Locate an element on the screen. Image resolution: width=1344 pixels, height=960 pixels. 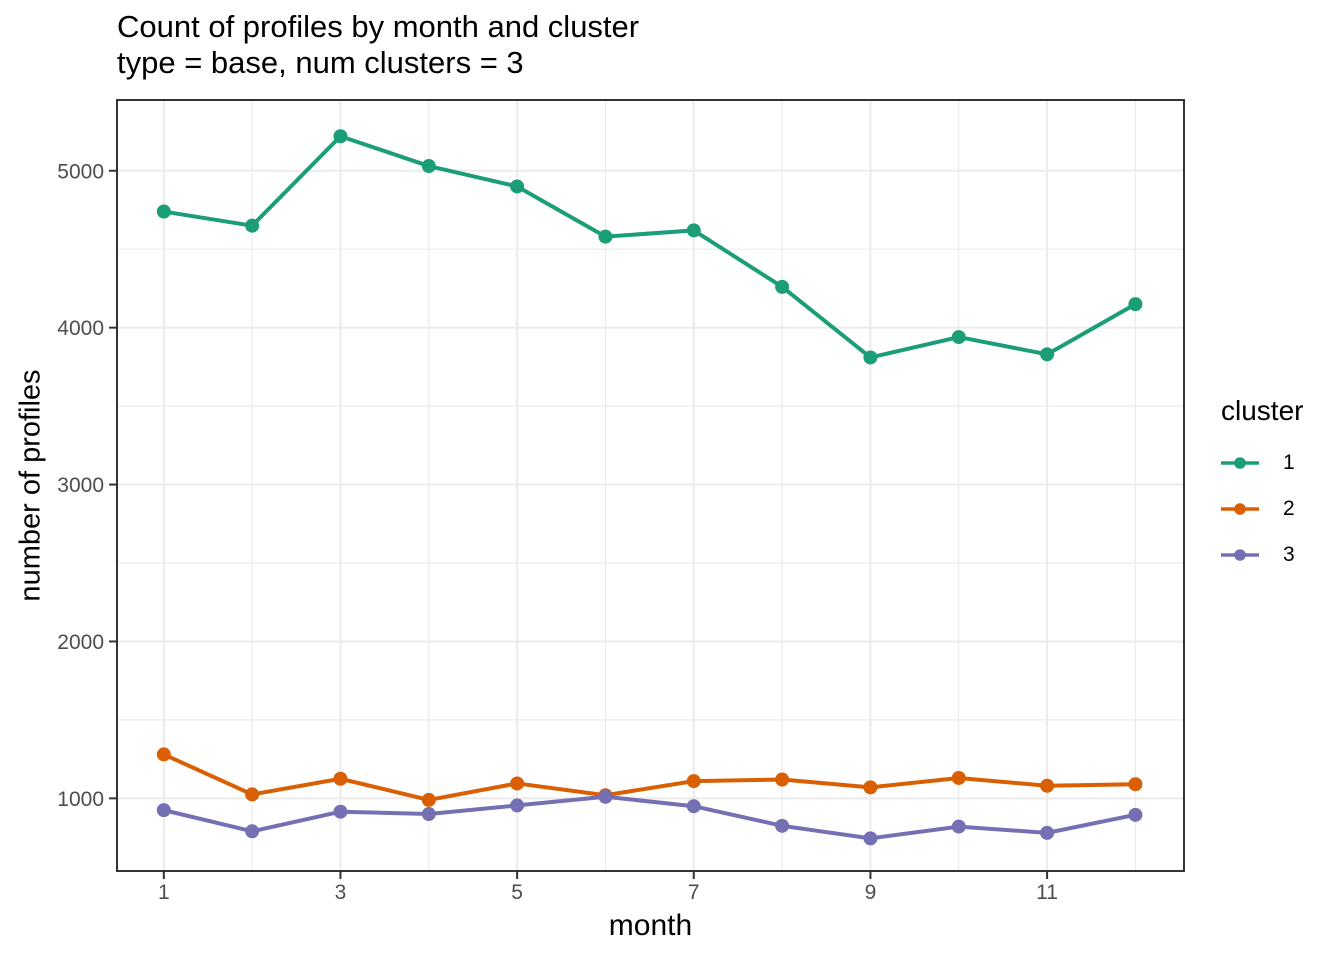
x-tick-label: 5 is located at coordinates (517, 892).